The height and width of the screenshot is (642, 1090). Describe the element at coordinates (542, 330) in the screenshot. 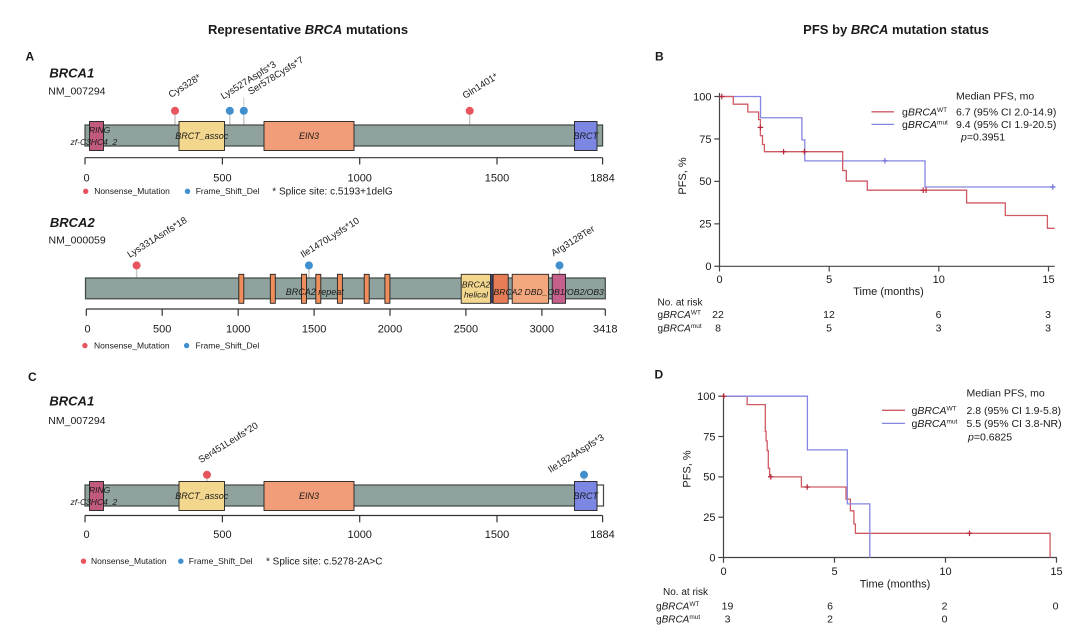

I see `svg-text: 3000` at that location.